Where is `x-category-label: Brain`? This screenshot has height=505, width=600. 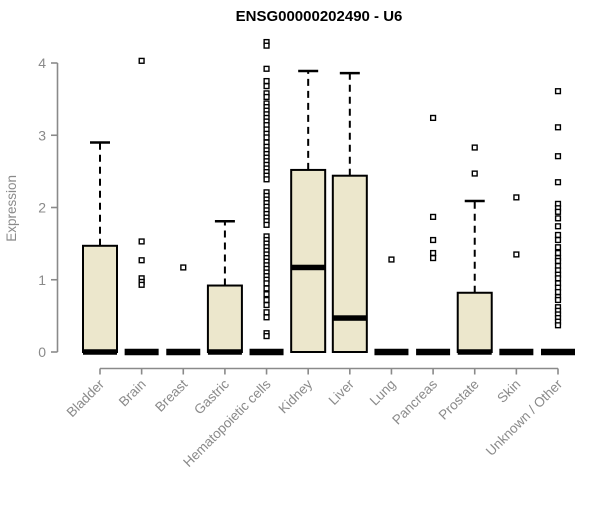
x-category-label: Brain is located at coordinates (132, 393).